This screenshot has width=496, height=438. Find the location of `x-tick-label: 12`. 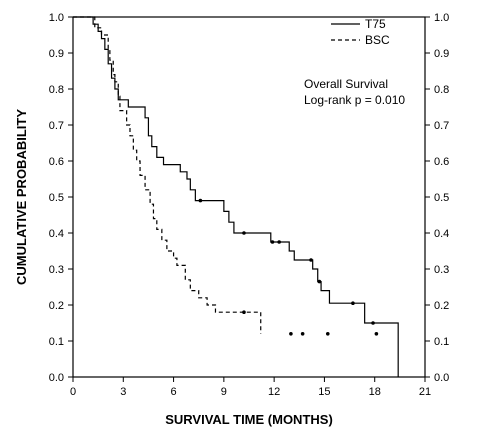

x-tick-label: 12 is located at coordinates (274, 392).